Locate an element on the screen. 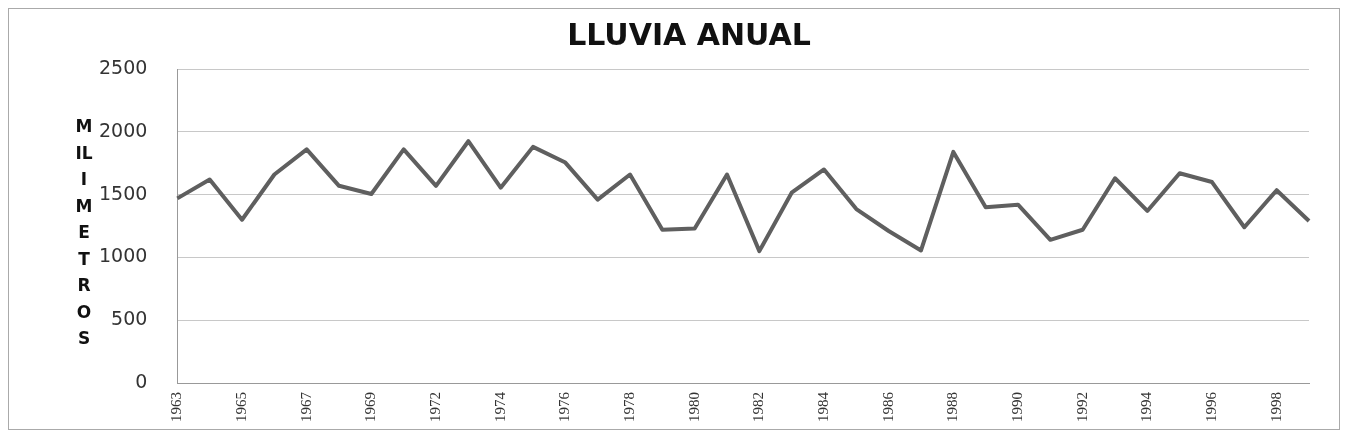 The width and height of the screenshot is (1347, 437). chart-title: LLUVIA ANUAL is located at coordinates (689, 34).